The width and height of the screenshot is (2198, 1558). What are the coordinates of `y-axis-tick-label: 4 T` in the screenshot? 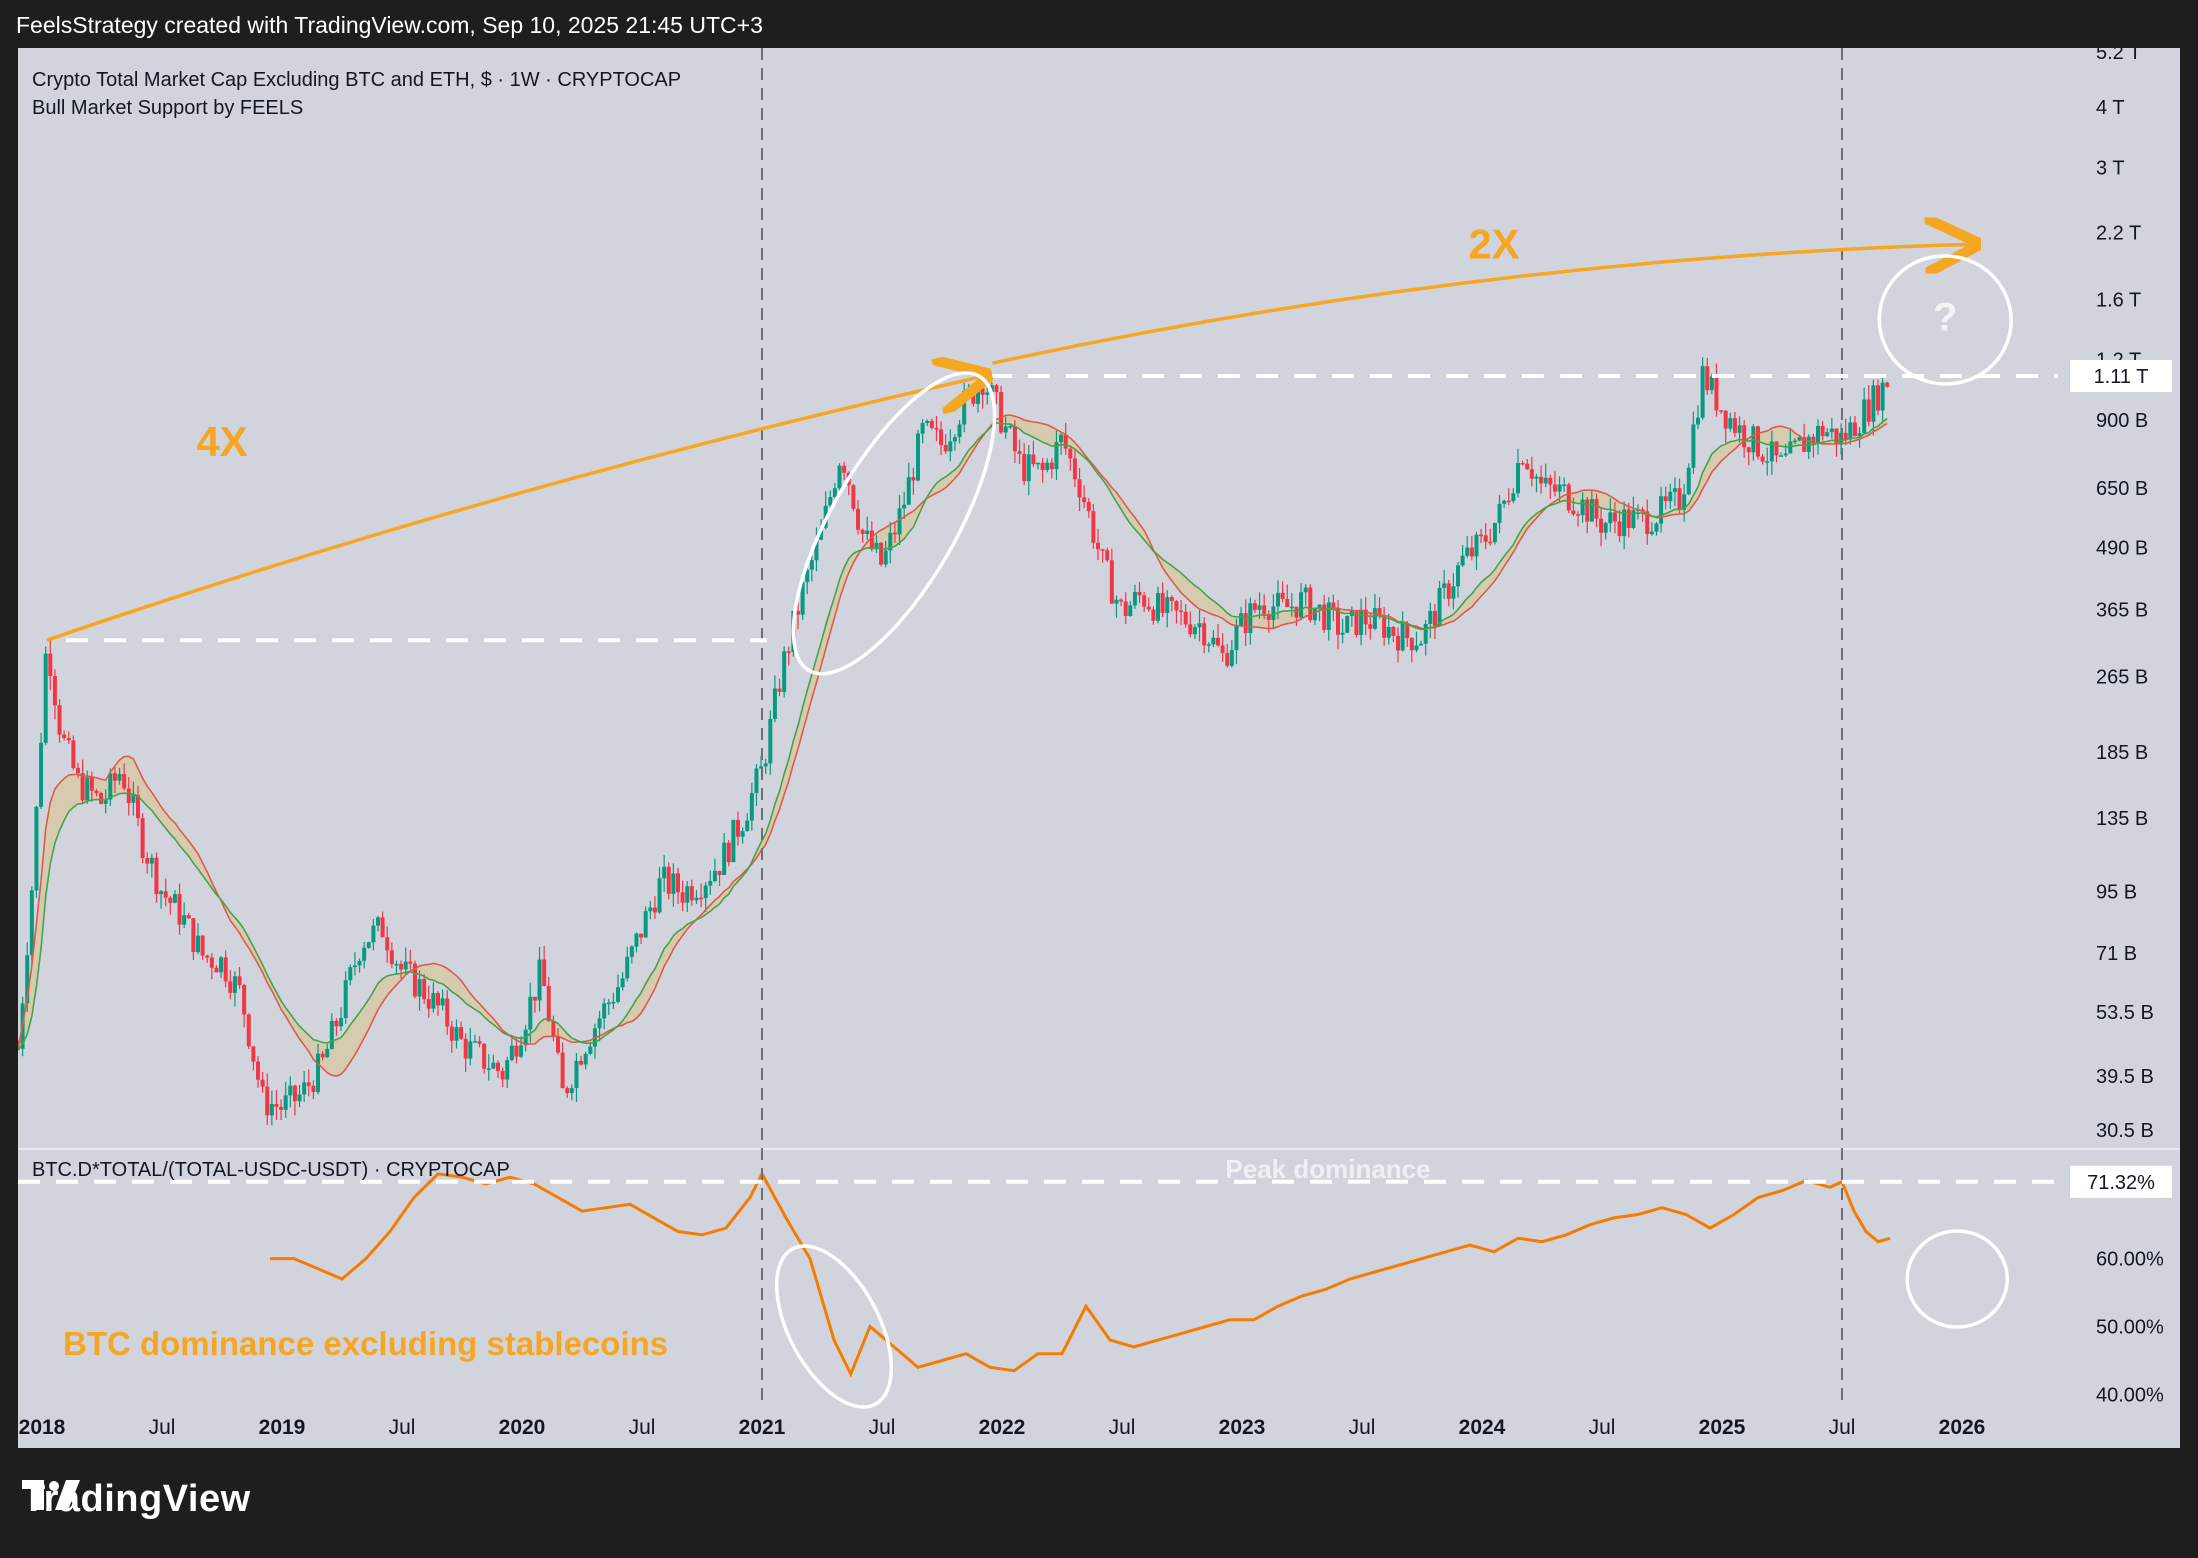 It's located at (2110, 108).